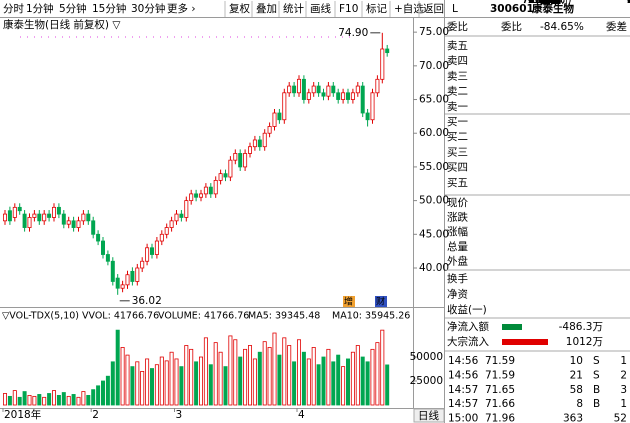  I want to click on tool-button: 标记, so click(376, 9).